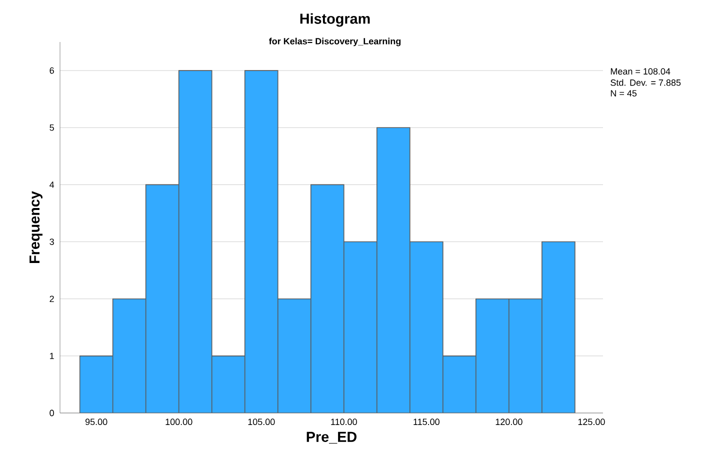  Describe the element at coordinates (52, 127) in the screenshot. I see `y-tick-label: 5` at that location.